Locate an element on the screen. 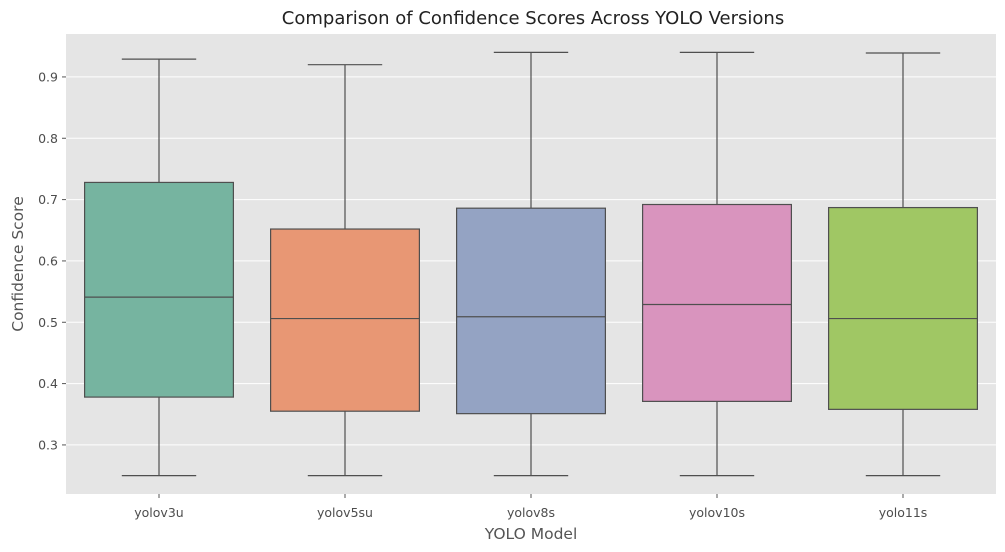 This screenshot has width=1005, height=552. y-axis-title: Confidence Score is located at coordinates (18, 264).